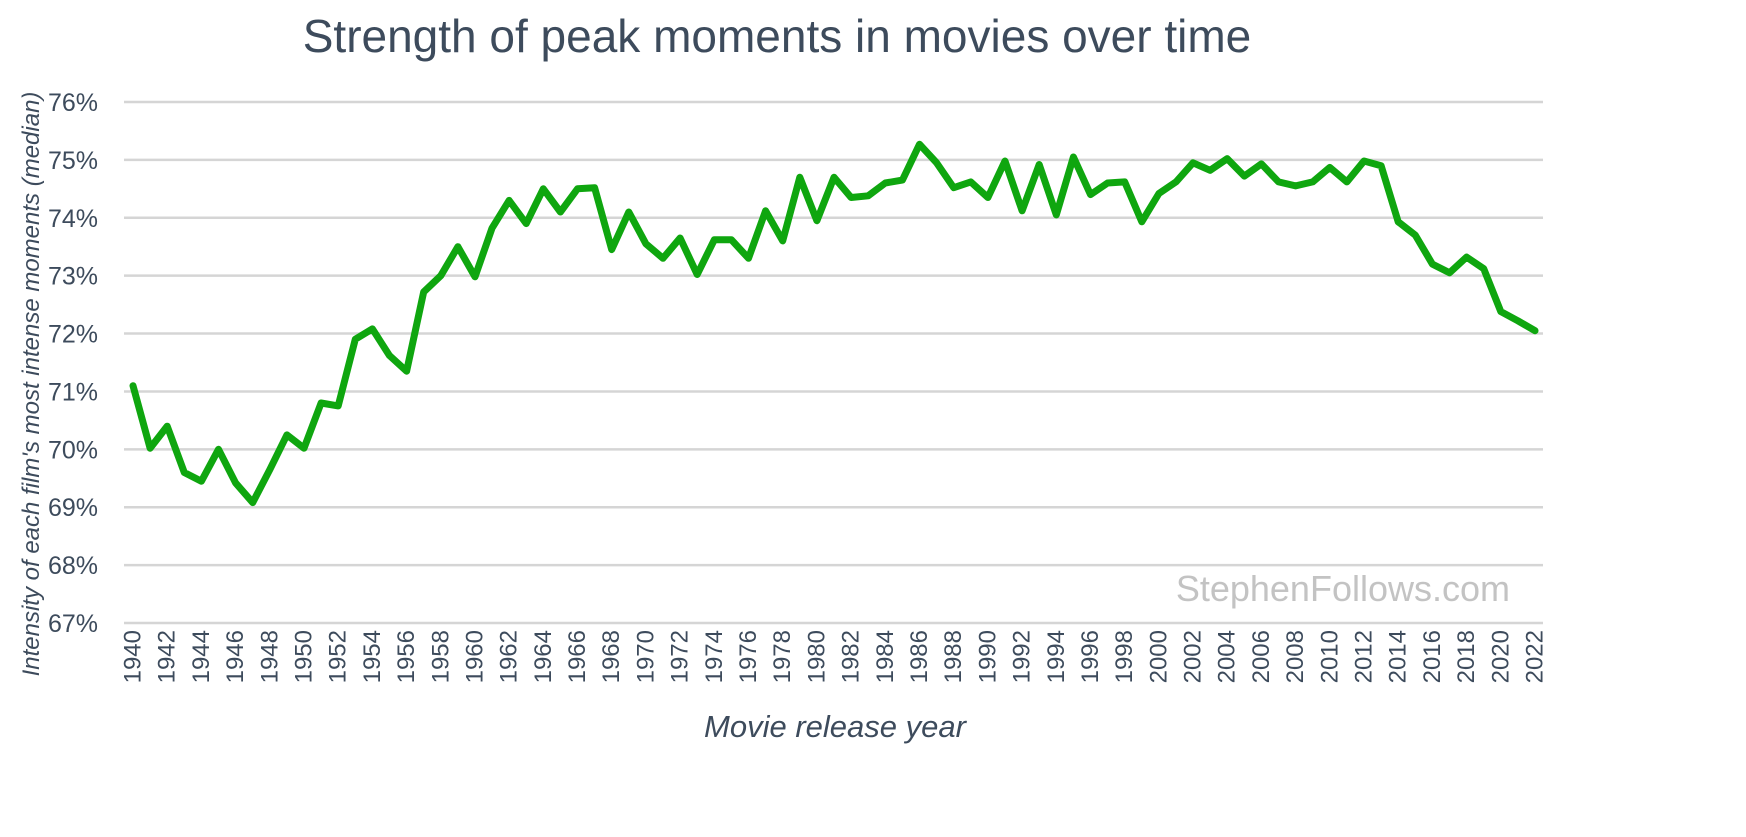 The image size is (1746, 837). I want to click on x-tick-label: 1982, so click(851, 656).